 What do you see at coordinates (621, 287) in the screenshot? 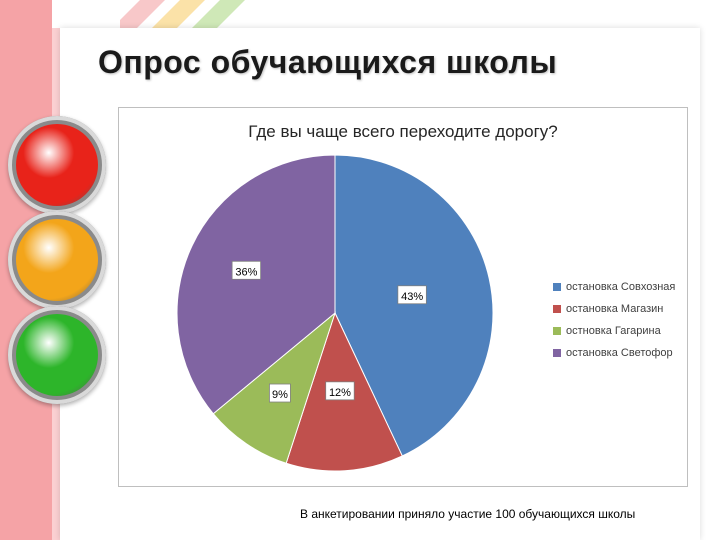
I see `legend-label: остановка Совхозная` at bounding box center [621, 287].